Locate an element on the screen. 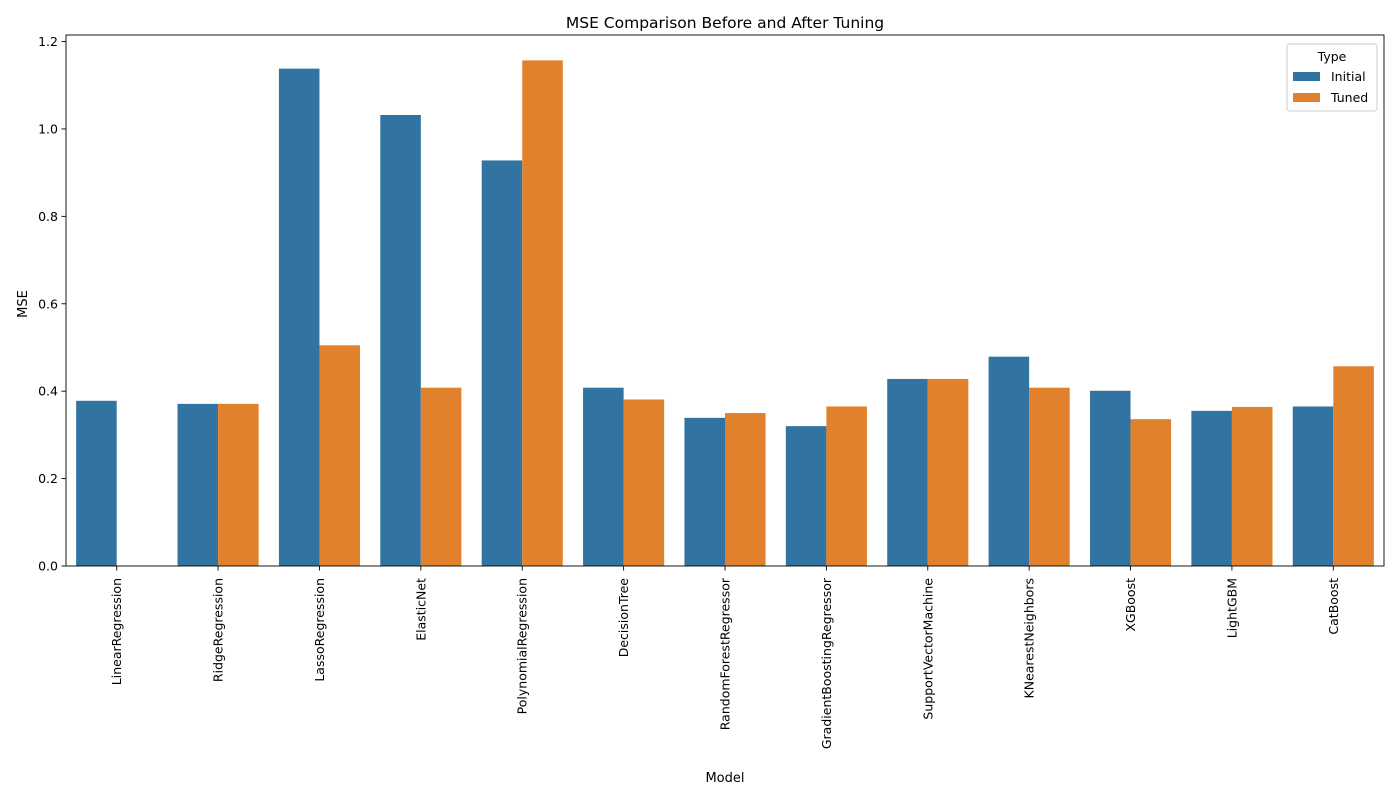  x-tick-label: KNearestNeighbors is located at coordinates (1029, 638).